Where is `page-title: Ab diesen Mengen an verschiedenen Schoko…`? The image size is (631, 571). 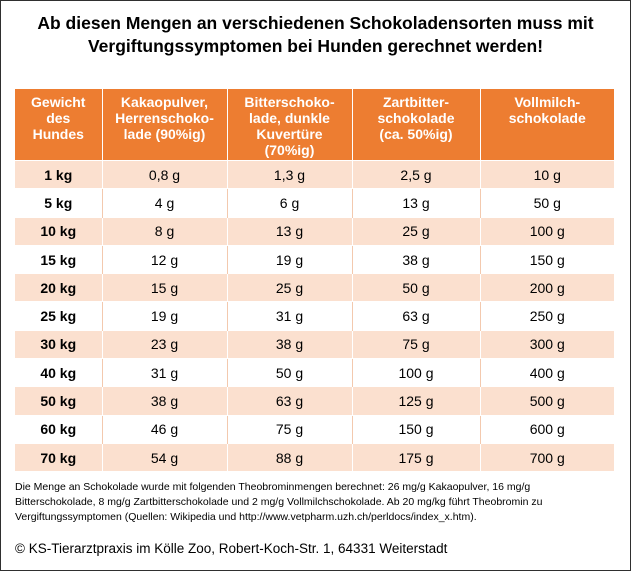
page-title: Ab diesen Mengen an verschiedenen Schoko… is located at coordinates (315, 35).